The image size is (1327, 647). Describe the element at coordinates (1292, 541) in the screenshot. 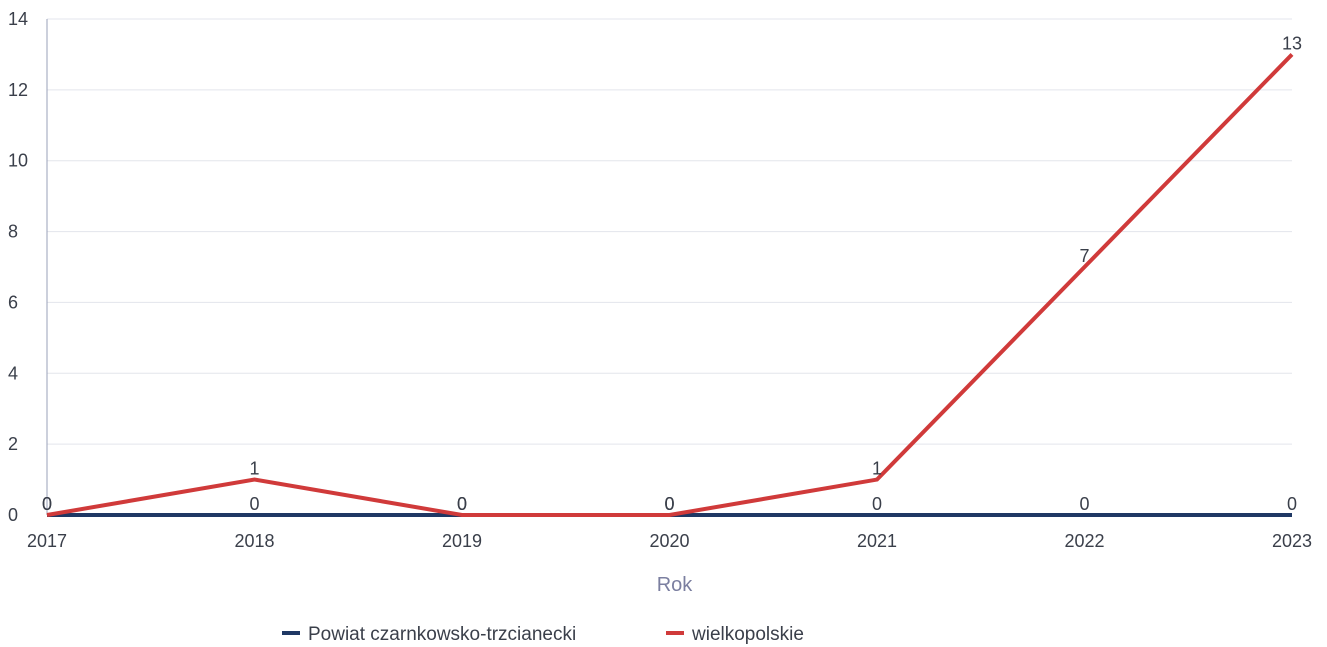

I see `x-tick-label: 2023` at that location.